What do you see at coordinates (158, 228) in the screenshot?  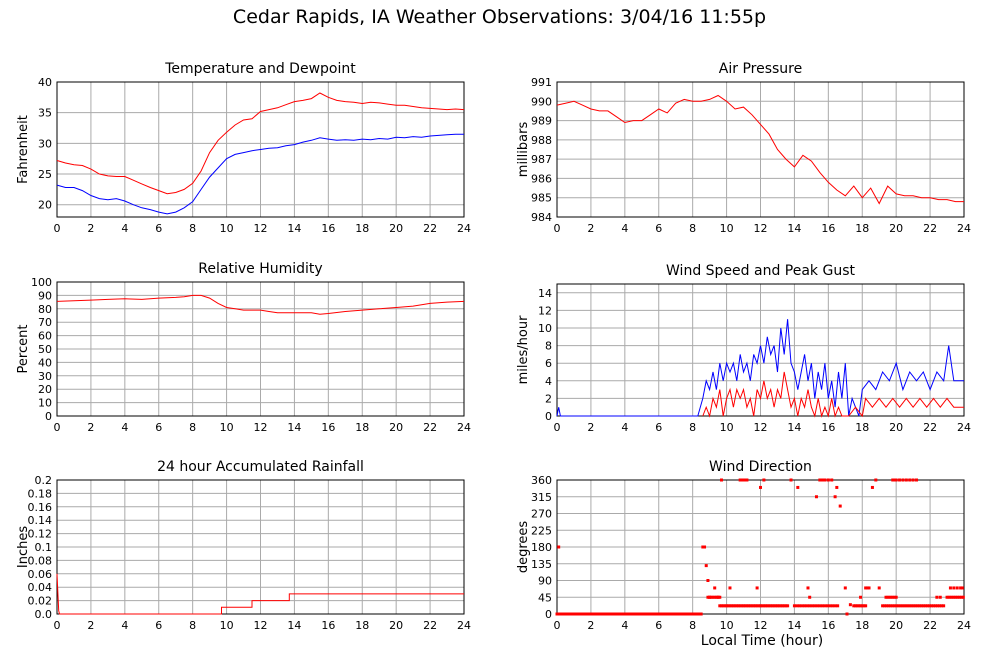 I see `x-tick-label: 6` at bounding box center [158, 228].